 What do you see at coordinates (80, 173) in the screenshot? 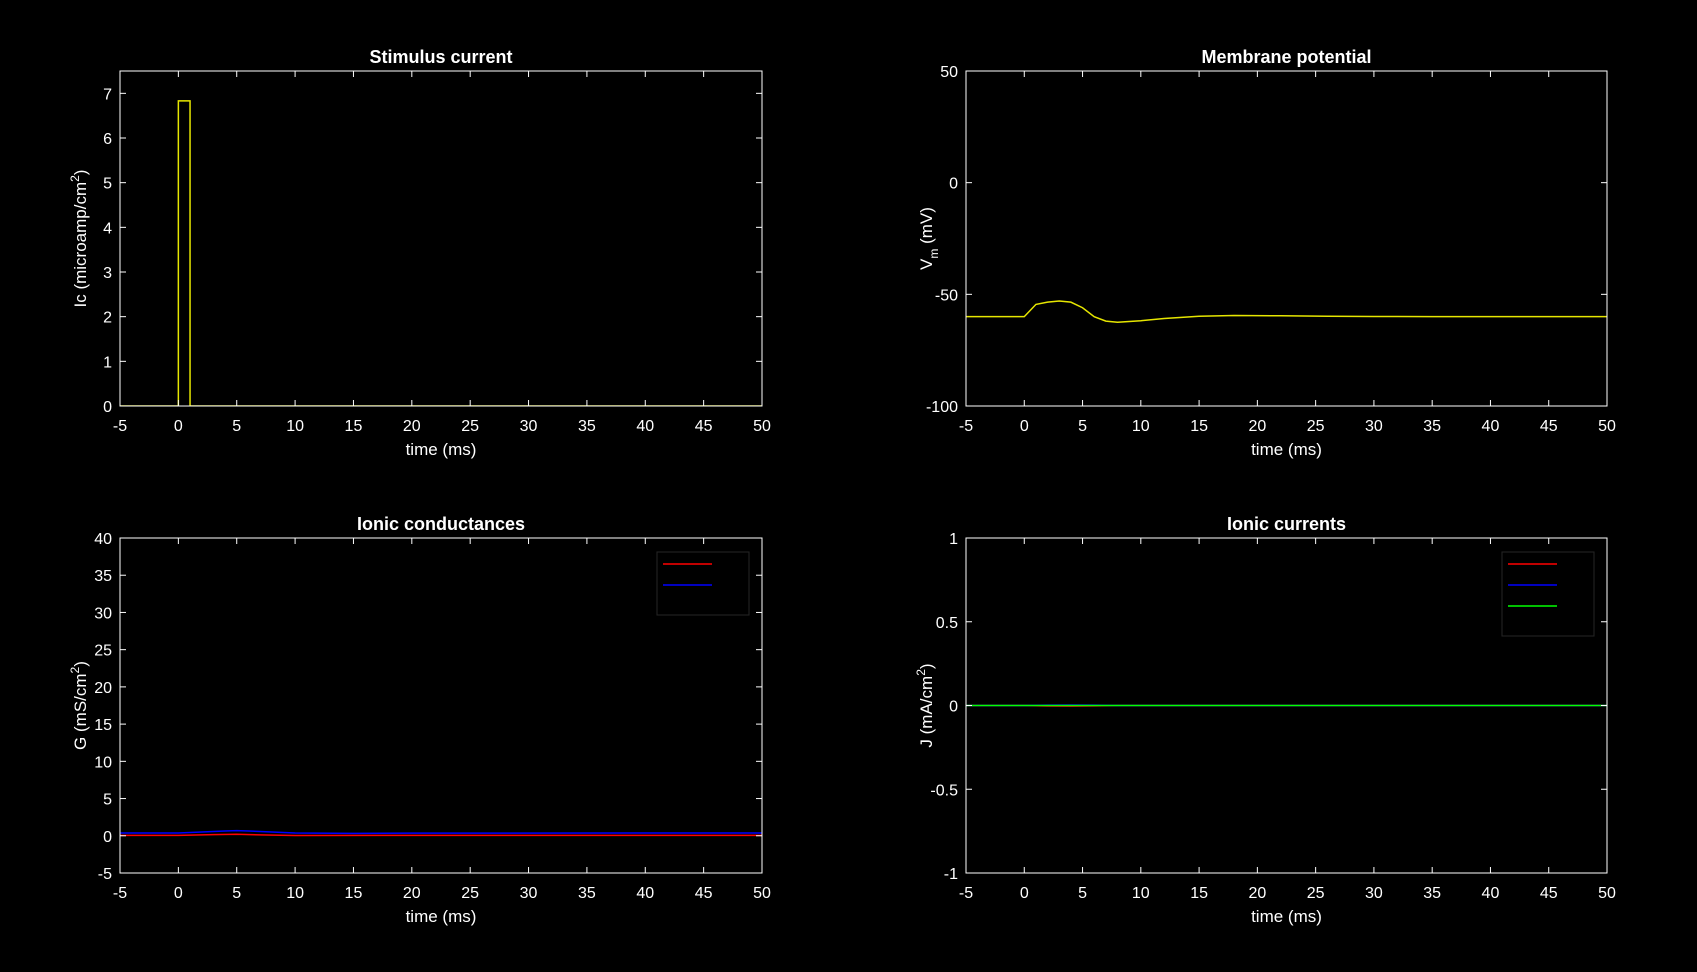
I see `stimulus-current-ylabel-end: )` at bounding box center [80, 173].